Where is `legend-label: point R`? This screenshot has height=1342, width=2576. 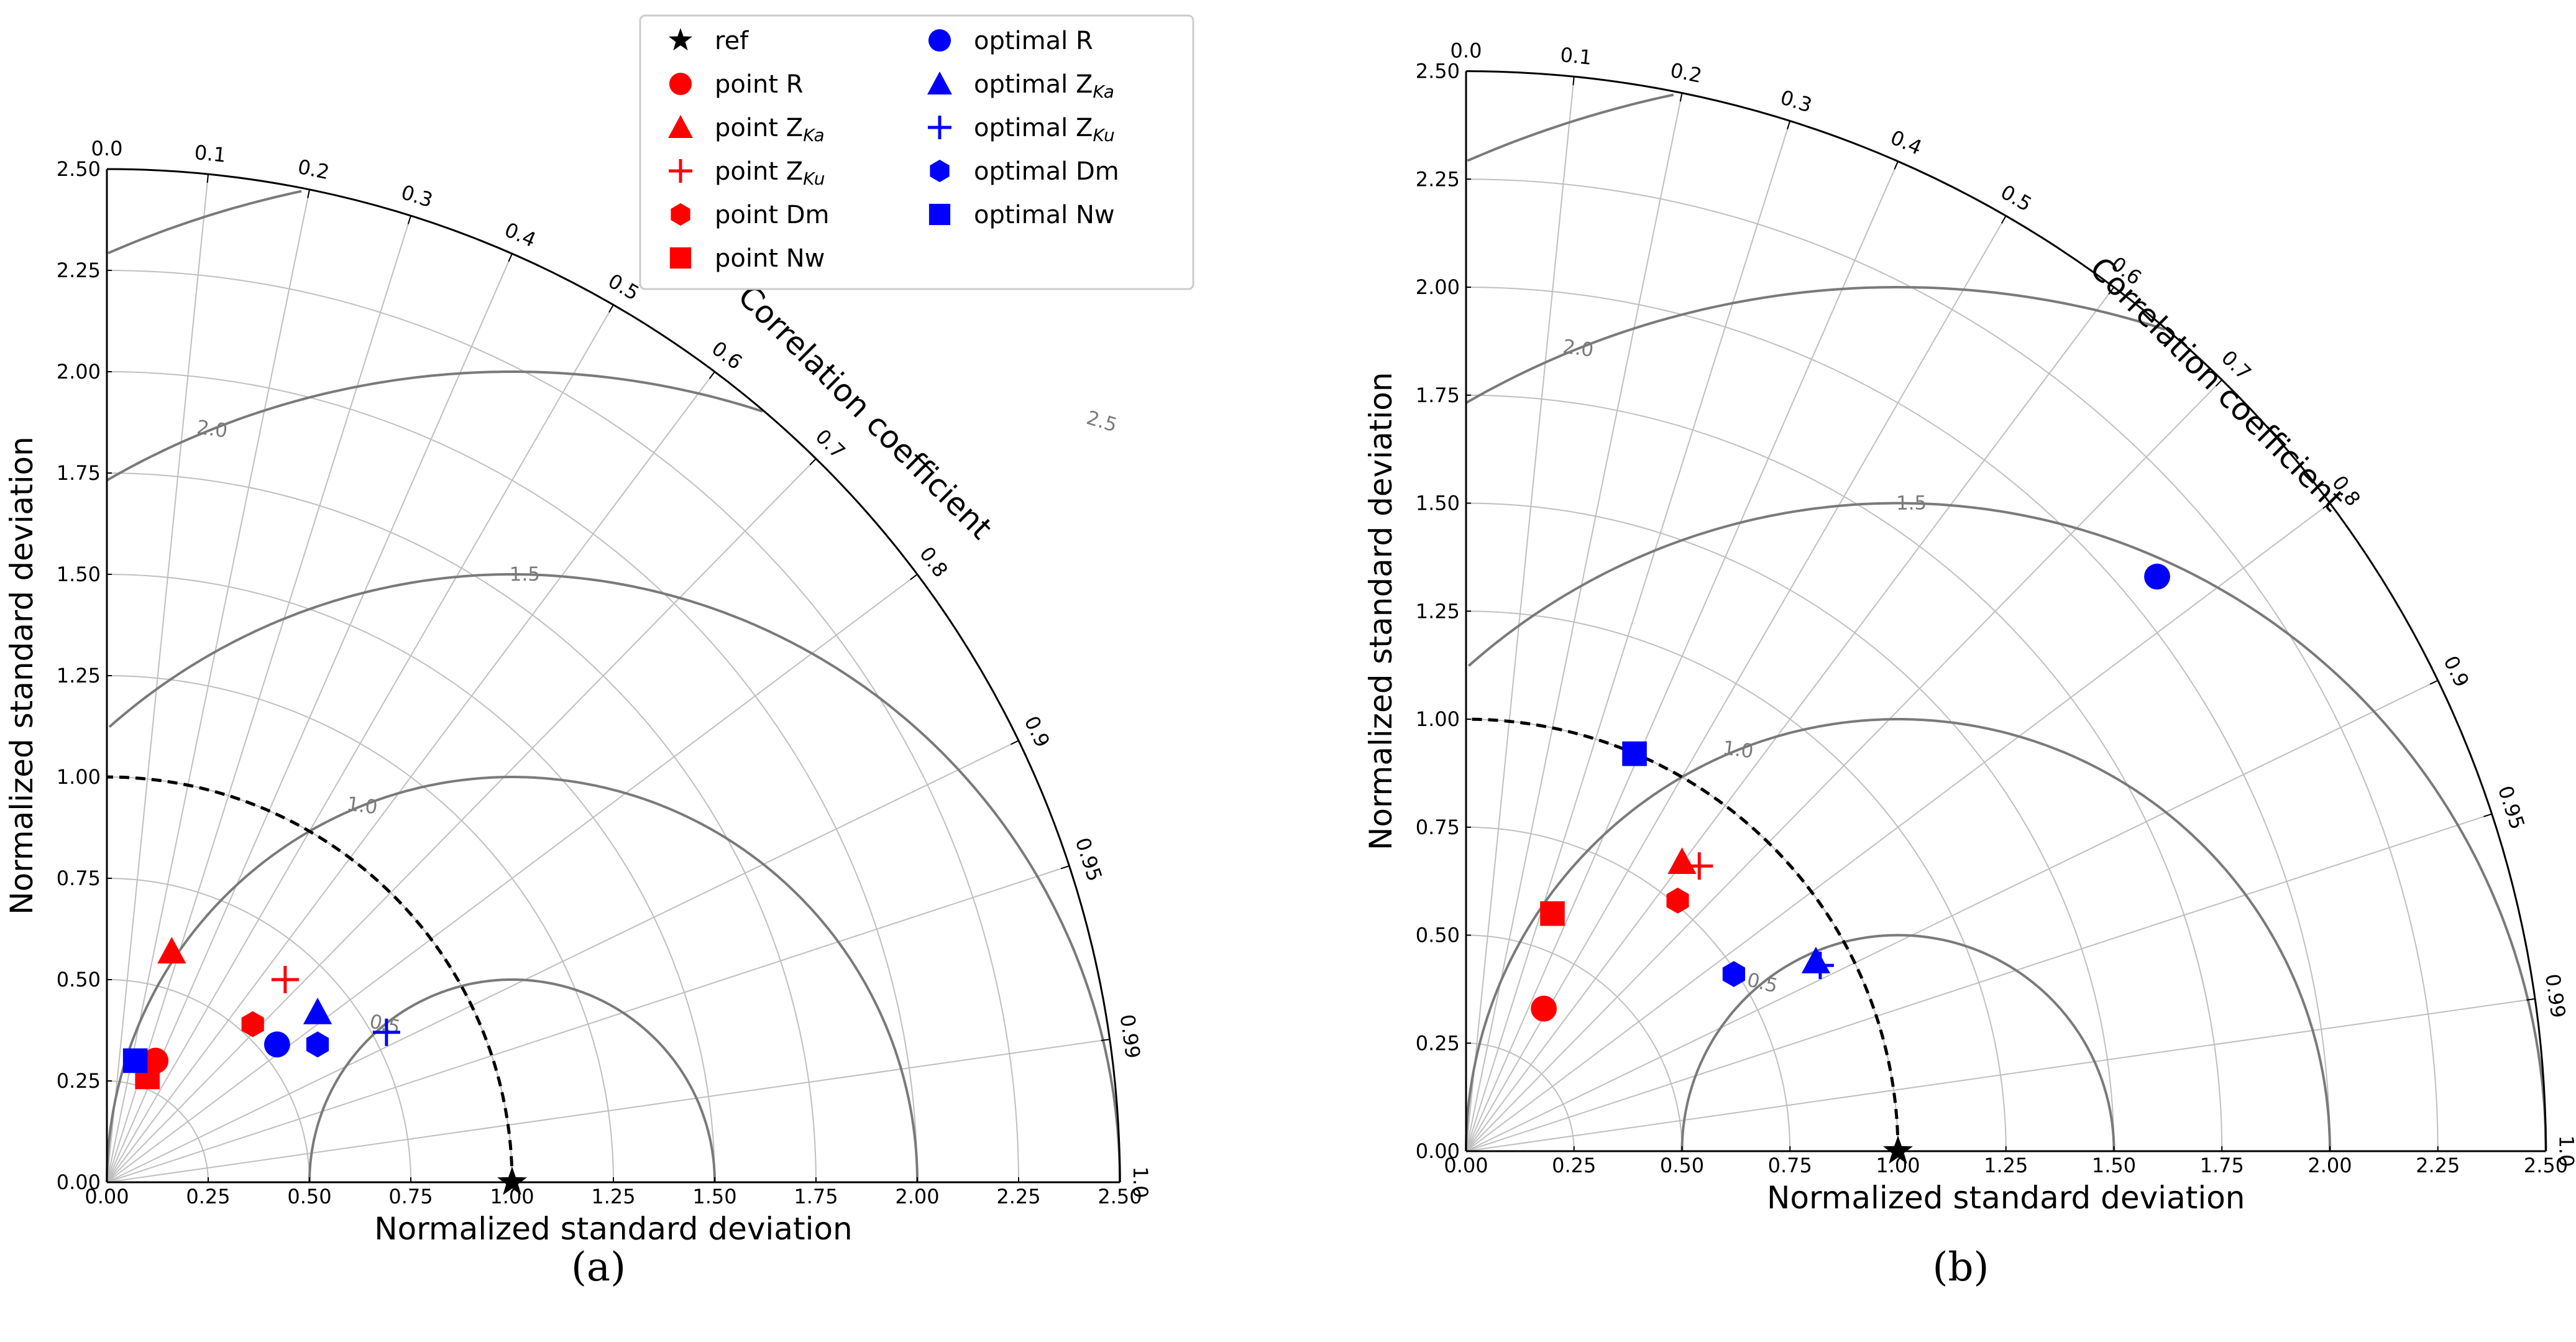
legend-label: point R is located at coordinates (759, 84).